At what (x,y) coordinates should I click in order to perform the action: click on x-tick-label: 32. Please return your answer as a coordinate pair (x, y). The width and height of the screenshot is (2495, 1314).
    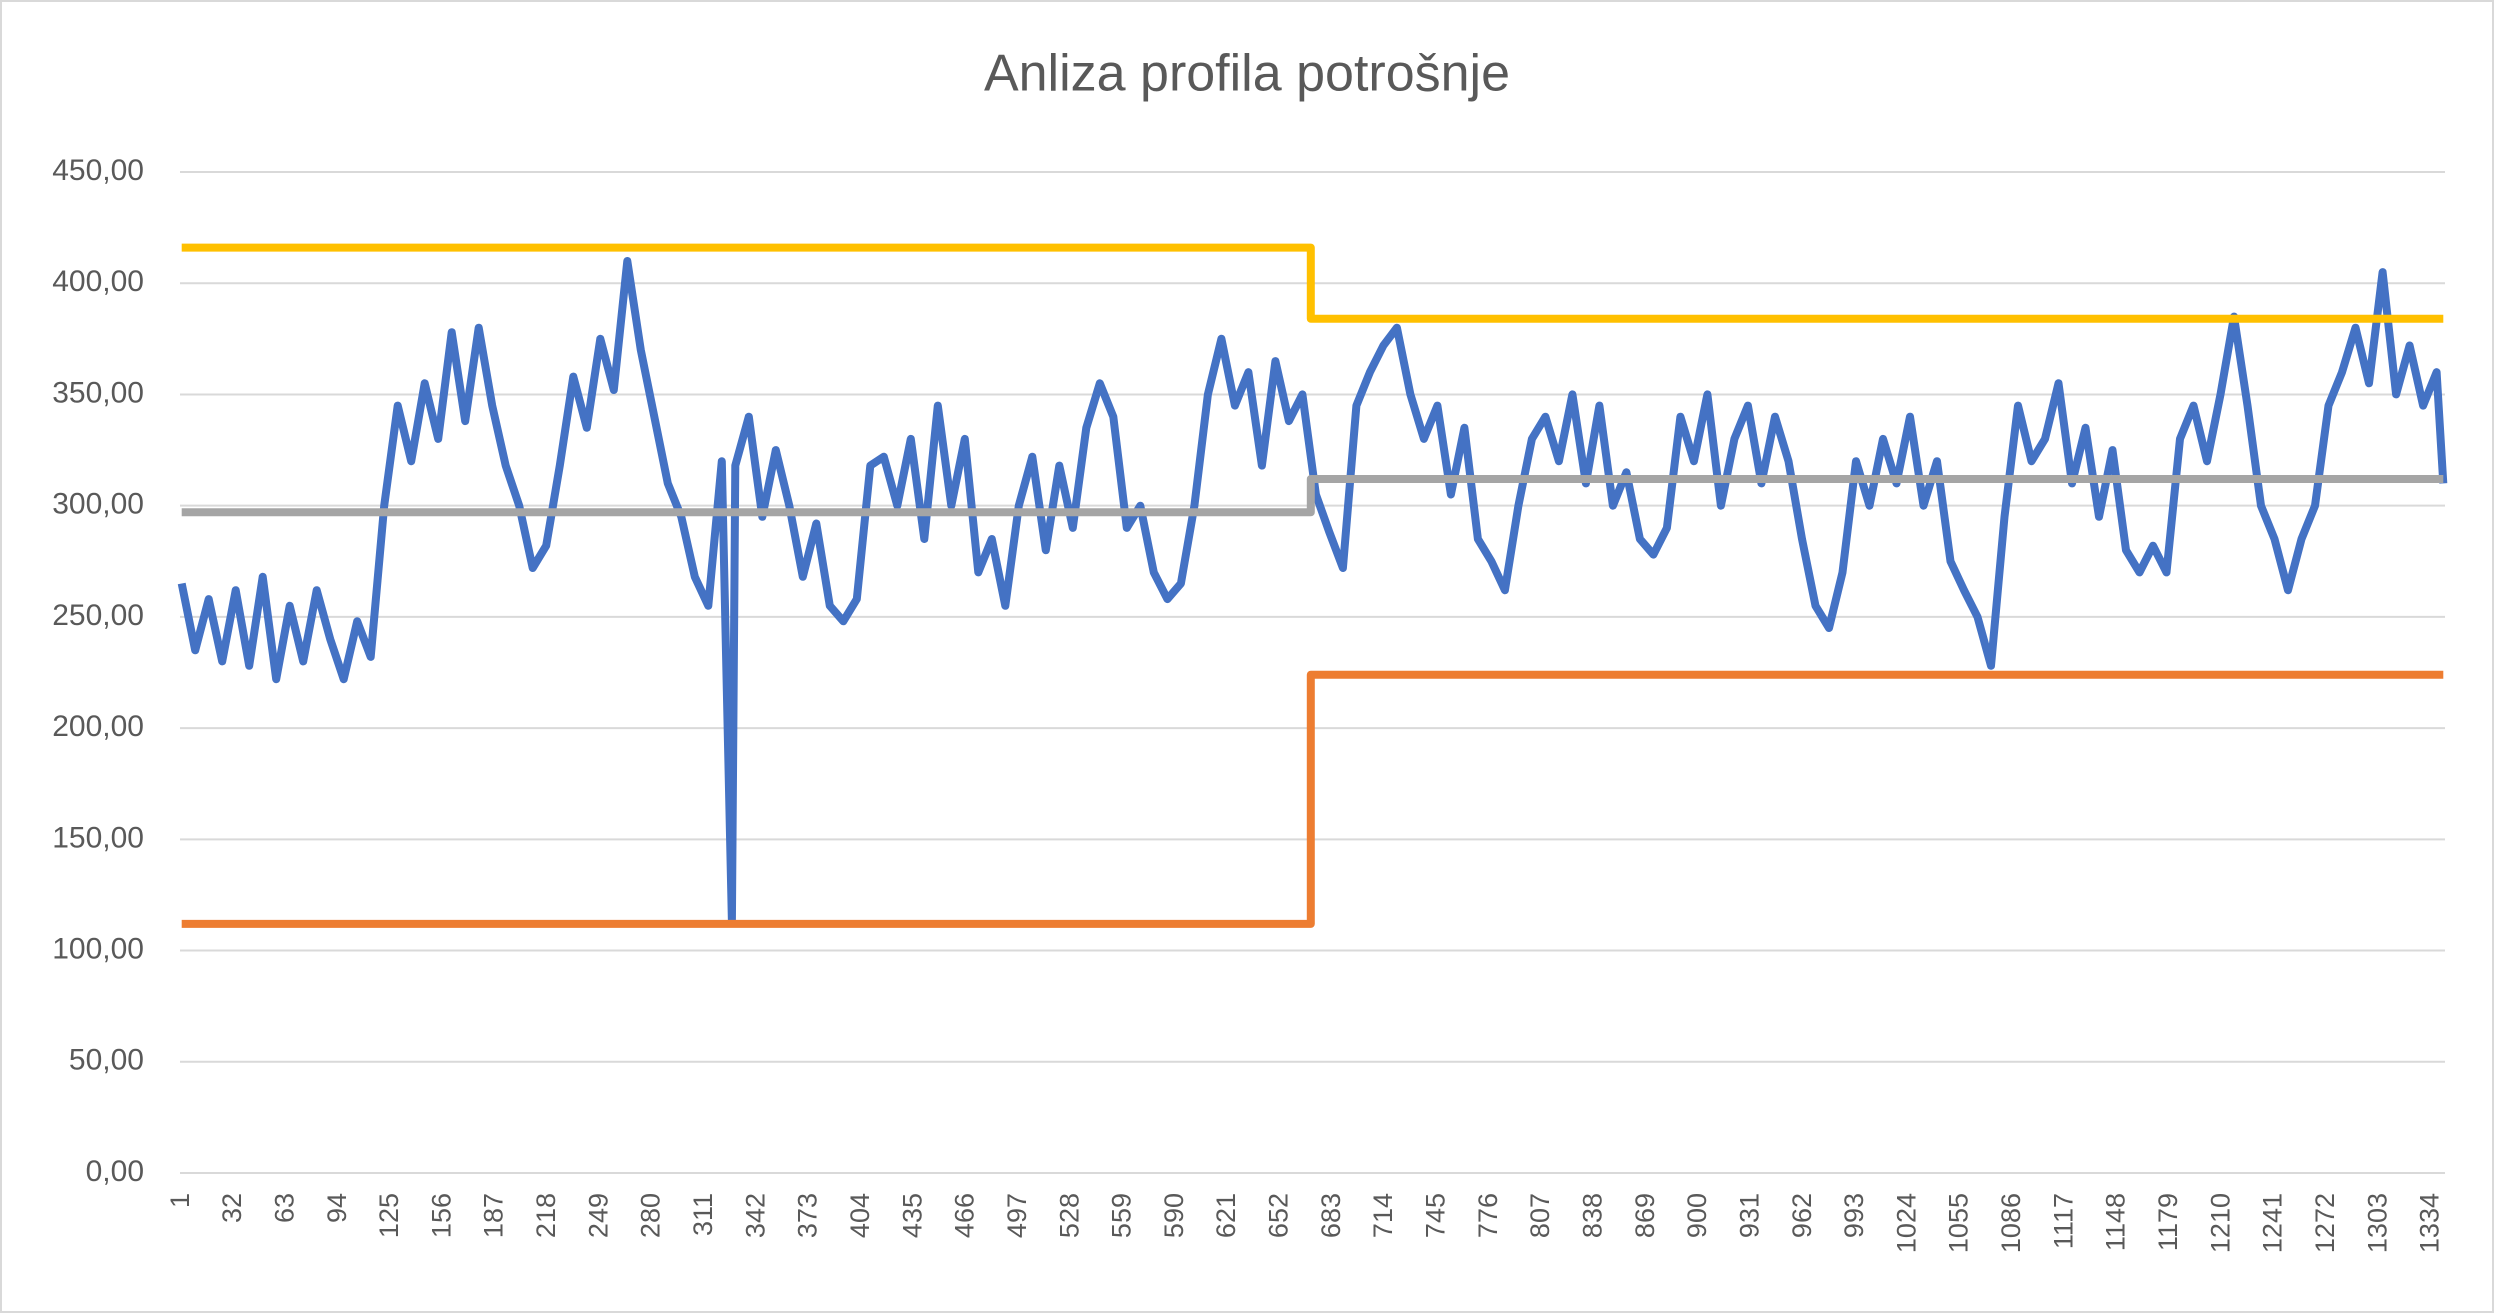
    Looking at the image, I should click on (232, 1208).